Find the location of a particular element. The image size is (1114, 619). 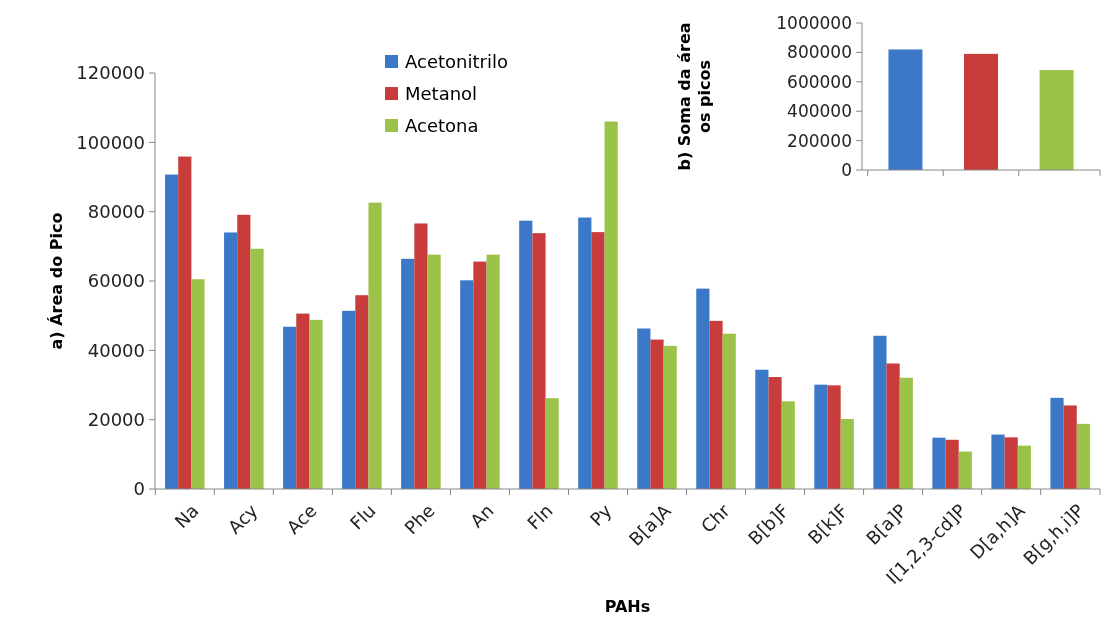

y-tick-label: 120000 is located at coordinates (110, 73).